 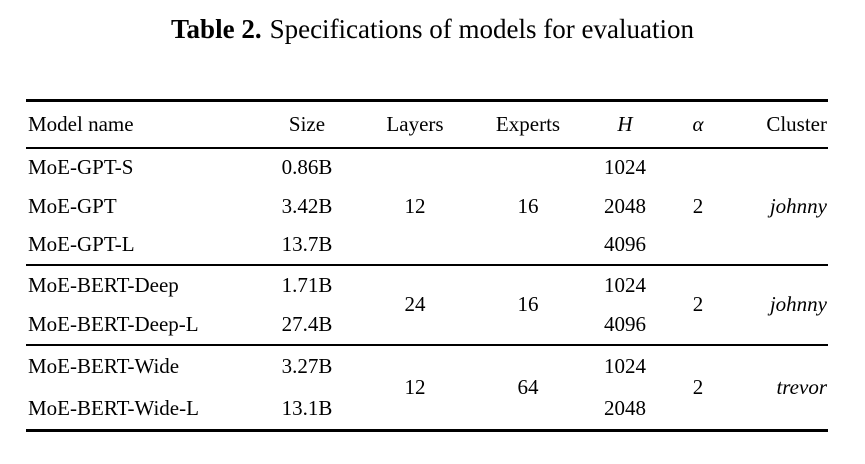 What do you see at coordinates (481, 29) in the screenshot?
I see `table-caption-text: Specifications of models for evaluation` at bounding box center [481, 29].